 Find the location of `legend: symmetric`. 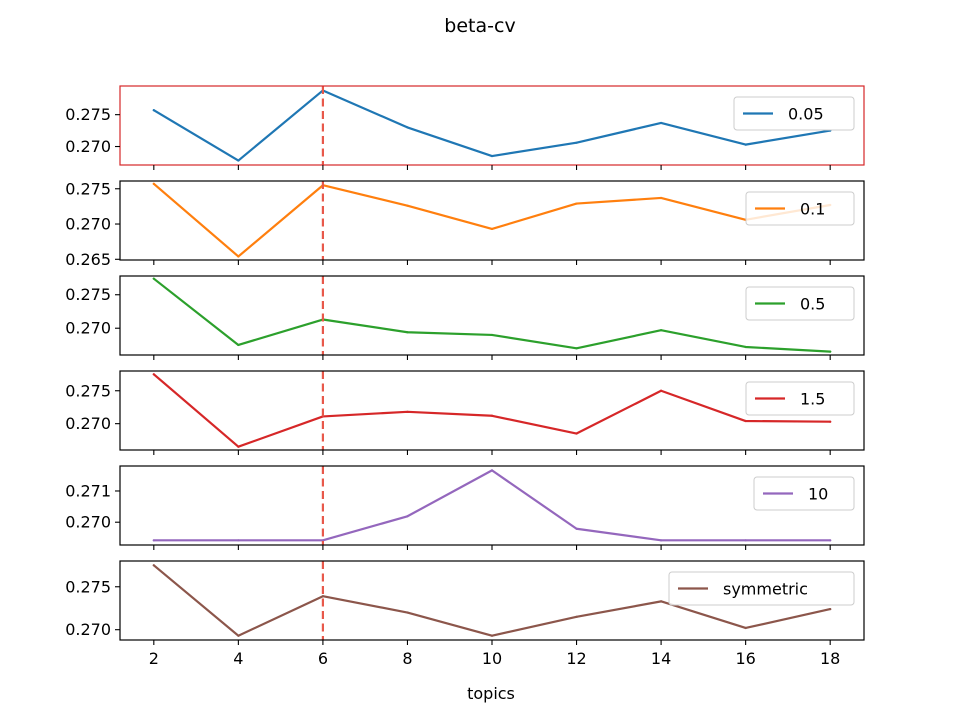

legend: symmetric is located at coordinates (761, 588).